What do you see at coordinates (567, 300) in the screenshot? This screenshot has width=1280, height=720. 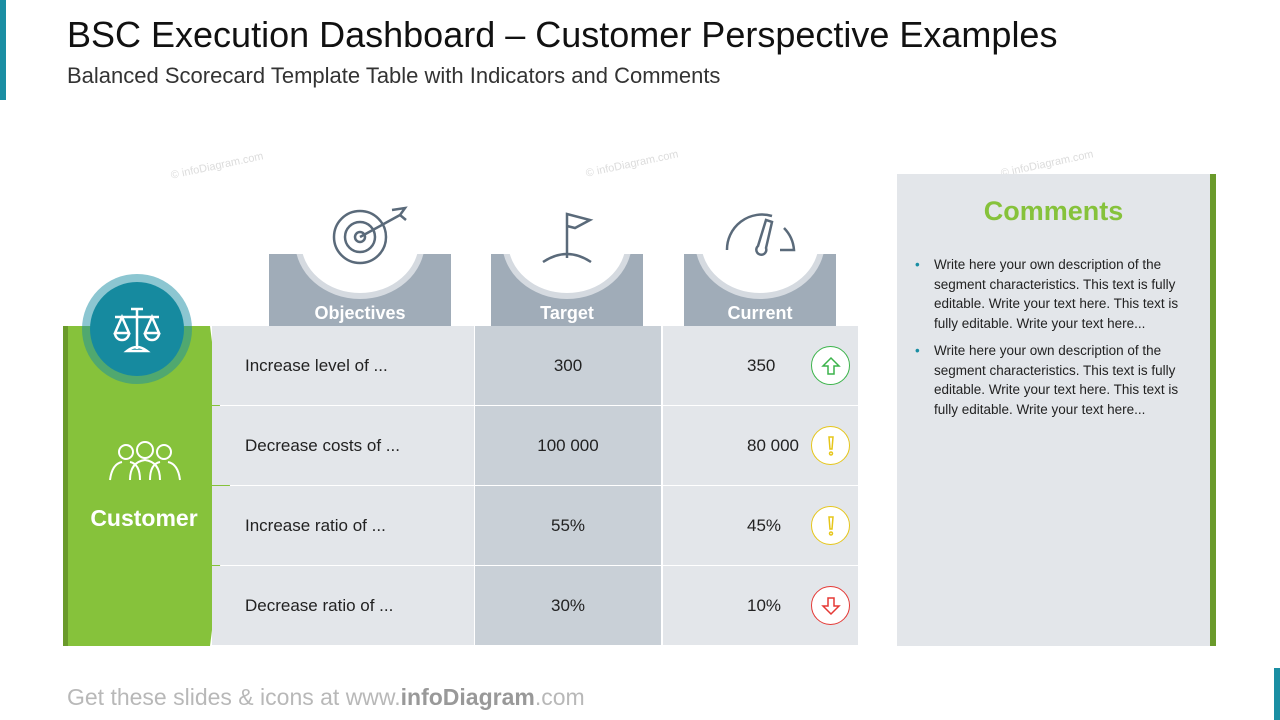 I see `column-header-target: Target` at bounding box center [567, 300].